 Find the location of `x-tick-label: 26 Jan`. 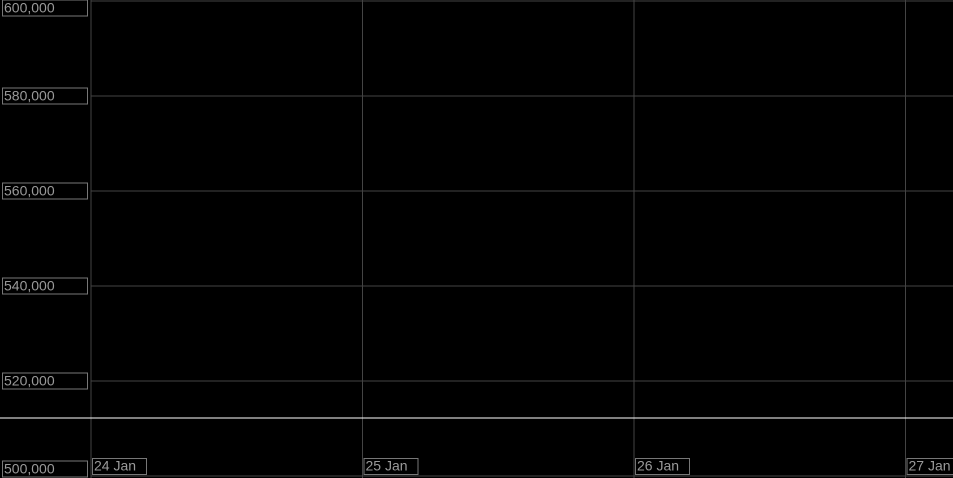

x-tick-label: 26 Jan is located at coordinates (658, 466).